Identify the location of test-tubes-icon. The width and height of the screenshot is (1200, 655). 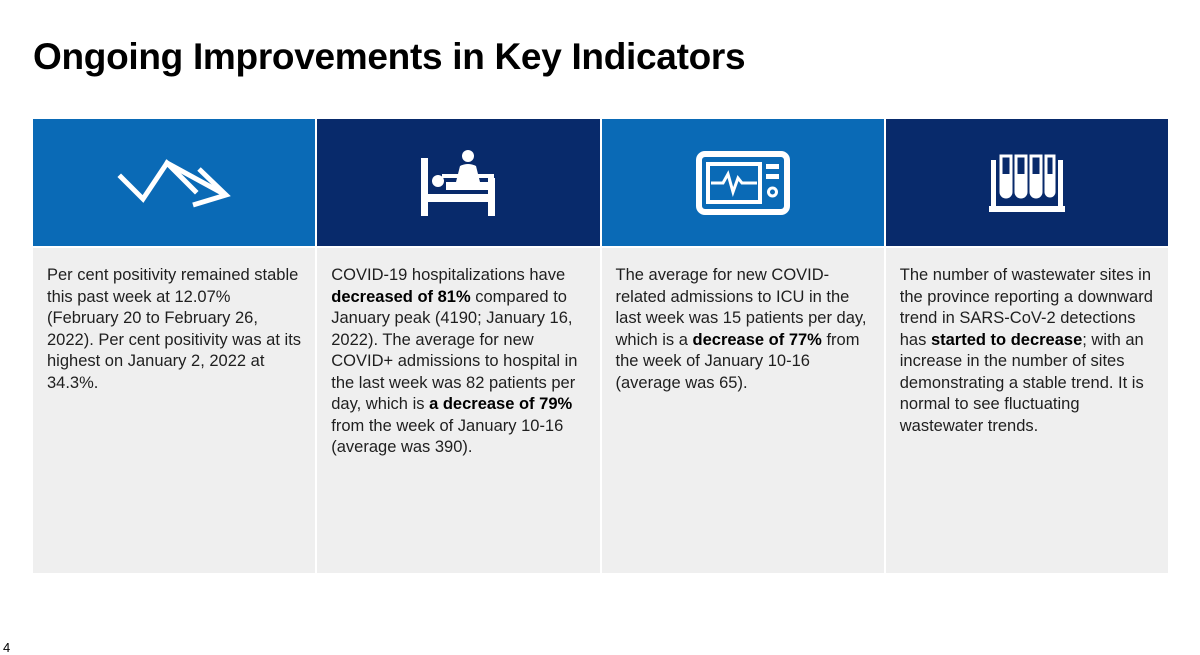
(1027, 183).